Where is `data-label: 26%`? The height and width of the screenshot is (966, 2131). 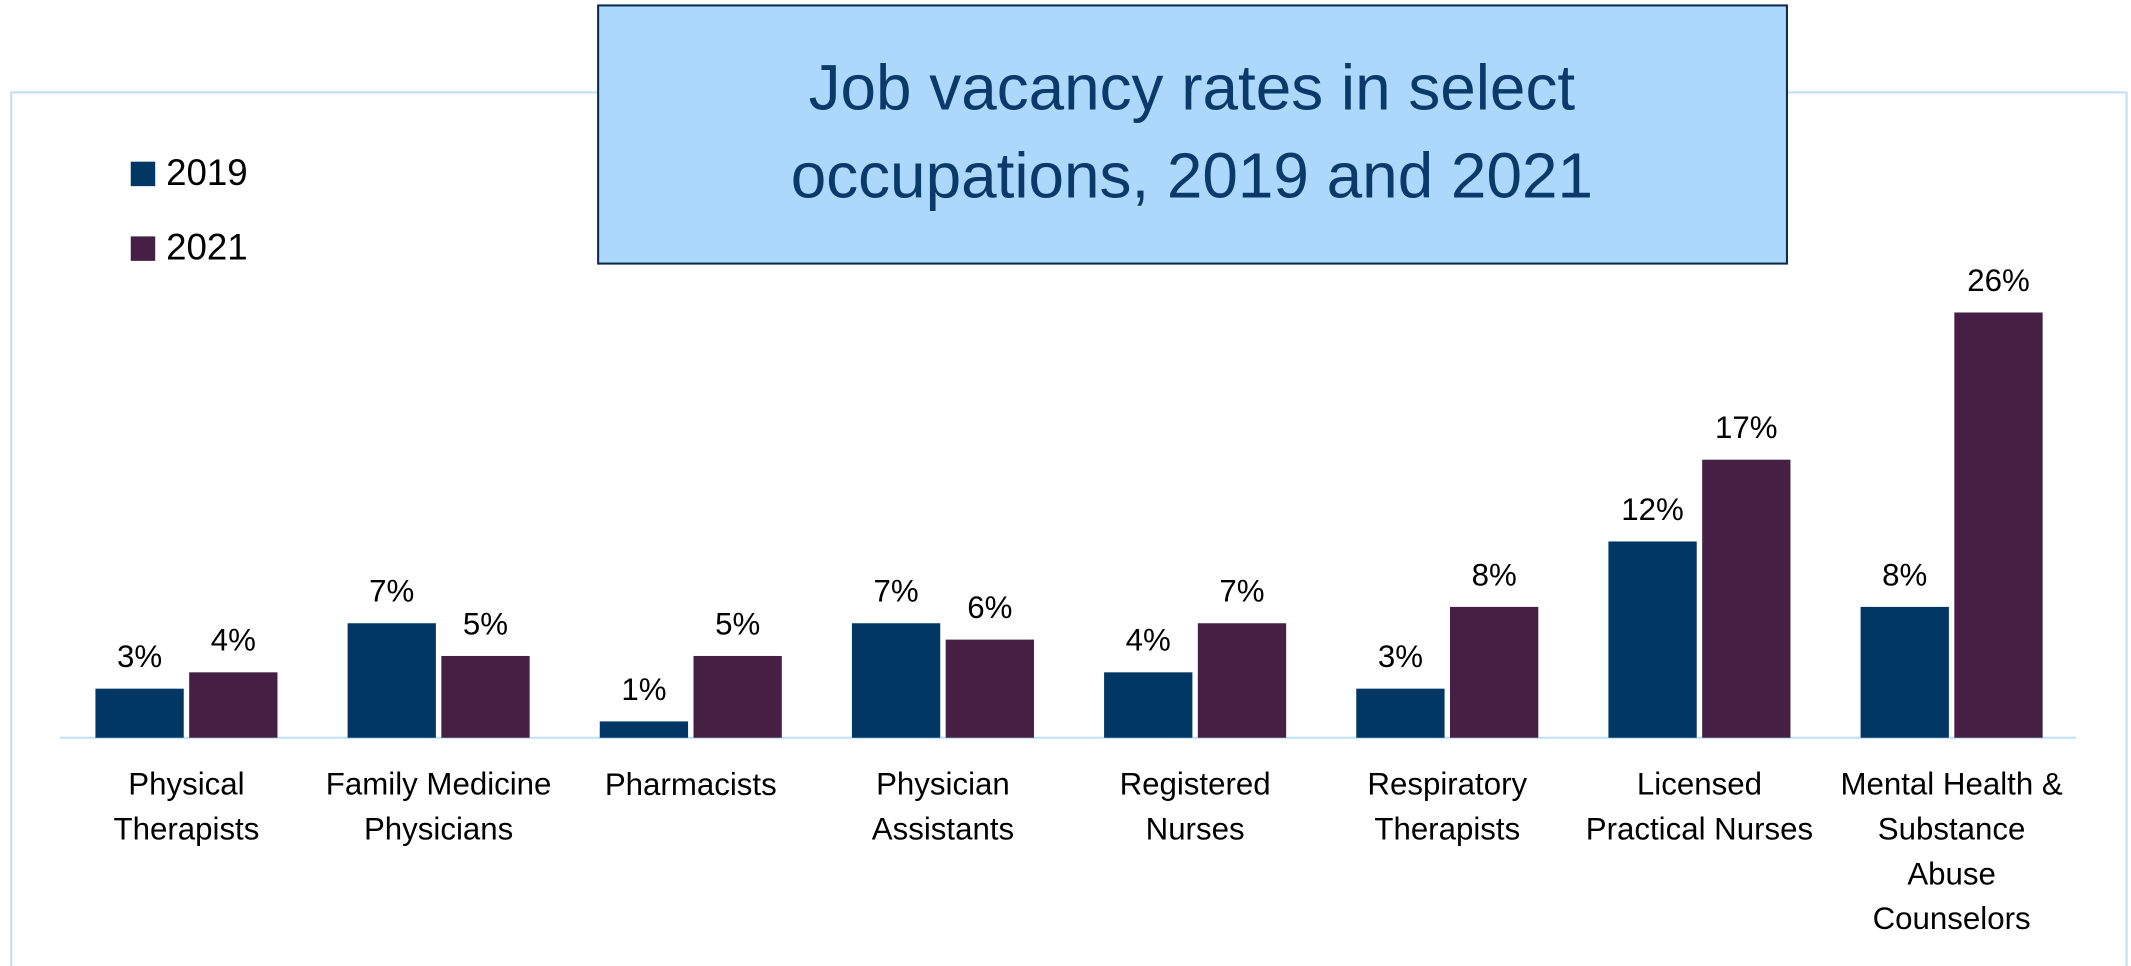 data-label: 26% is located at coordinates (1998, 280).